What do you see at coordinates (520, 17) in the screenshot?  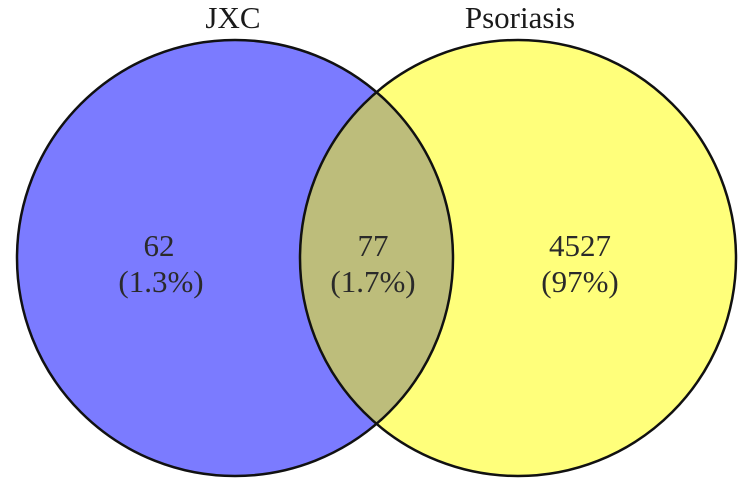 I see `psoriasis-set-title: Psoriasis` at bounding box center [520, 17].